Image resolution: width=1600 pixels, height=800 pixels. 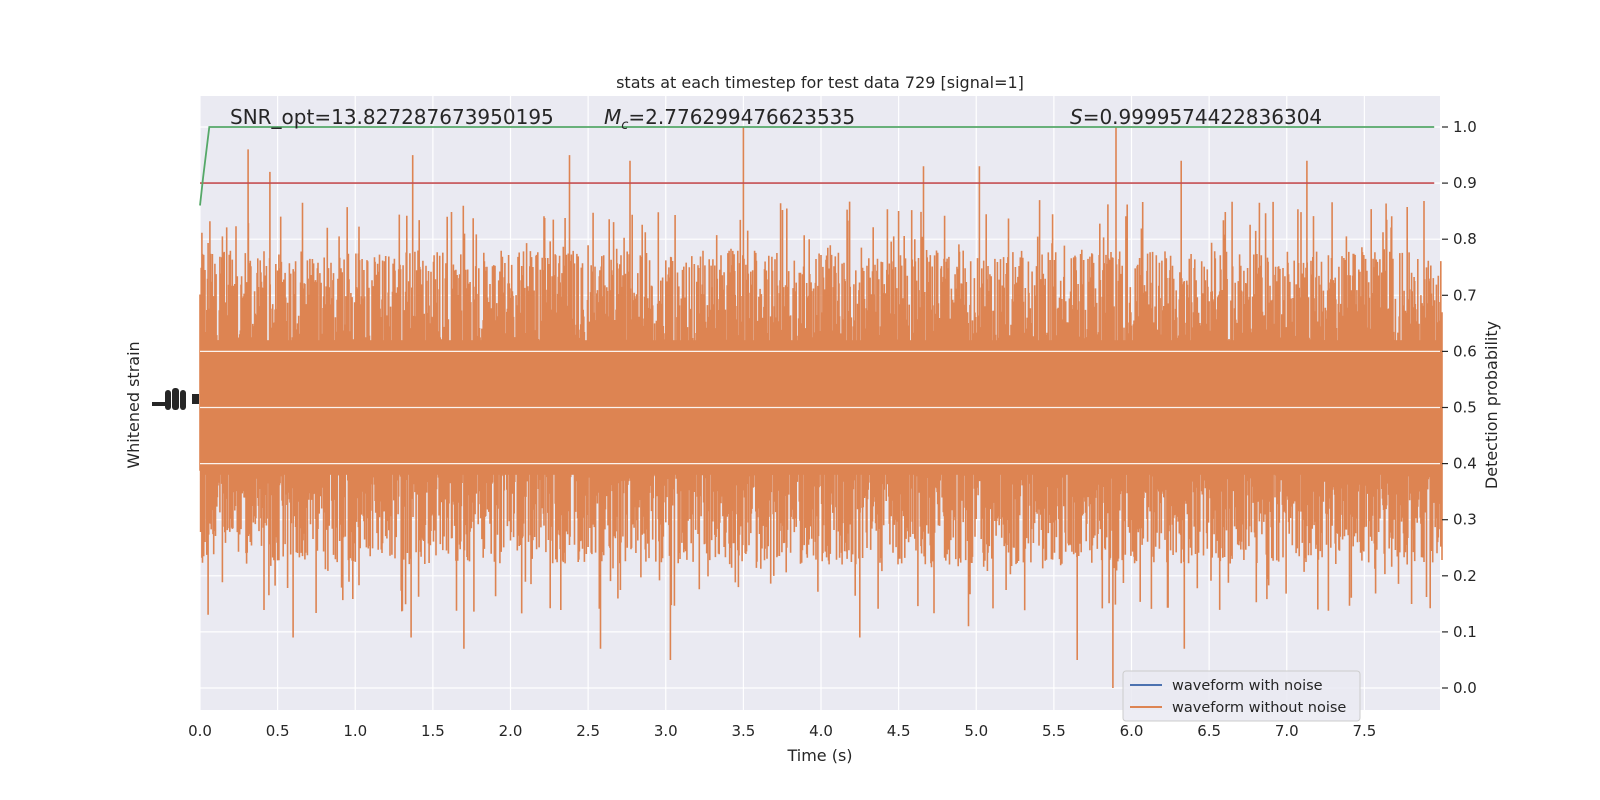 I want to click on x-tick-label: 2.5, so click(x=588, y=731).